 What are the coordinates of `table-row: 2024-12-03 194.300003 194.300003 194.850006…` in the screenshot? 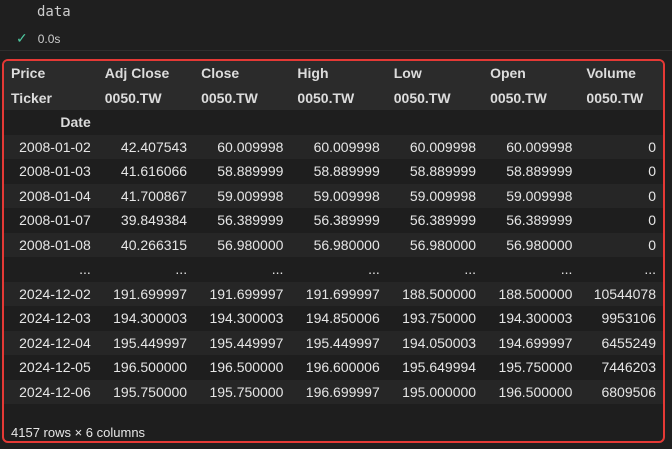 It's located at (333, 318).